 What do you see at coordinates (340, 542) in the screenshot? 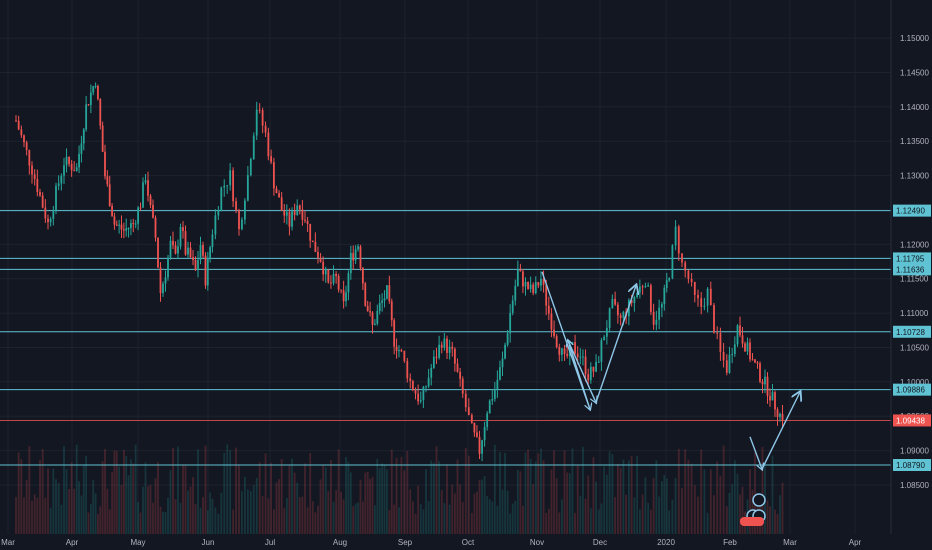
I see `x-tick-label: Aug` at bounding box center [340, 542].